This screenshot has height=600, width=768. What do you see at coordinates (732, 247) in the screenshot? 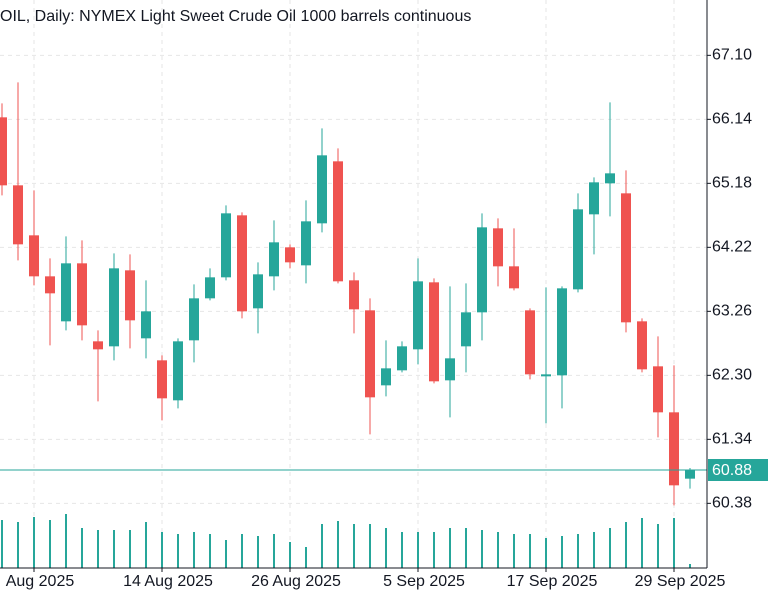
I see `y-tick-label: 64.22` at bounding box center [732, 247].